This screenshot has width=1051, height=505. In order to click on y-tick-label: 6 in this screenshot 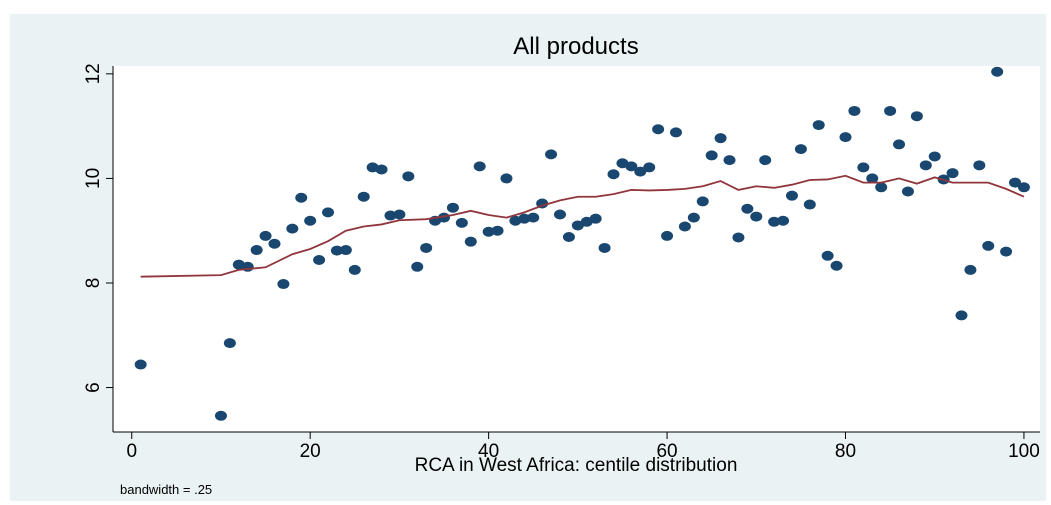, I will do `click(93, 387)`.